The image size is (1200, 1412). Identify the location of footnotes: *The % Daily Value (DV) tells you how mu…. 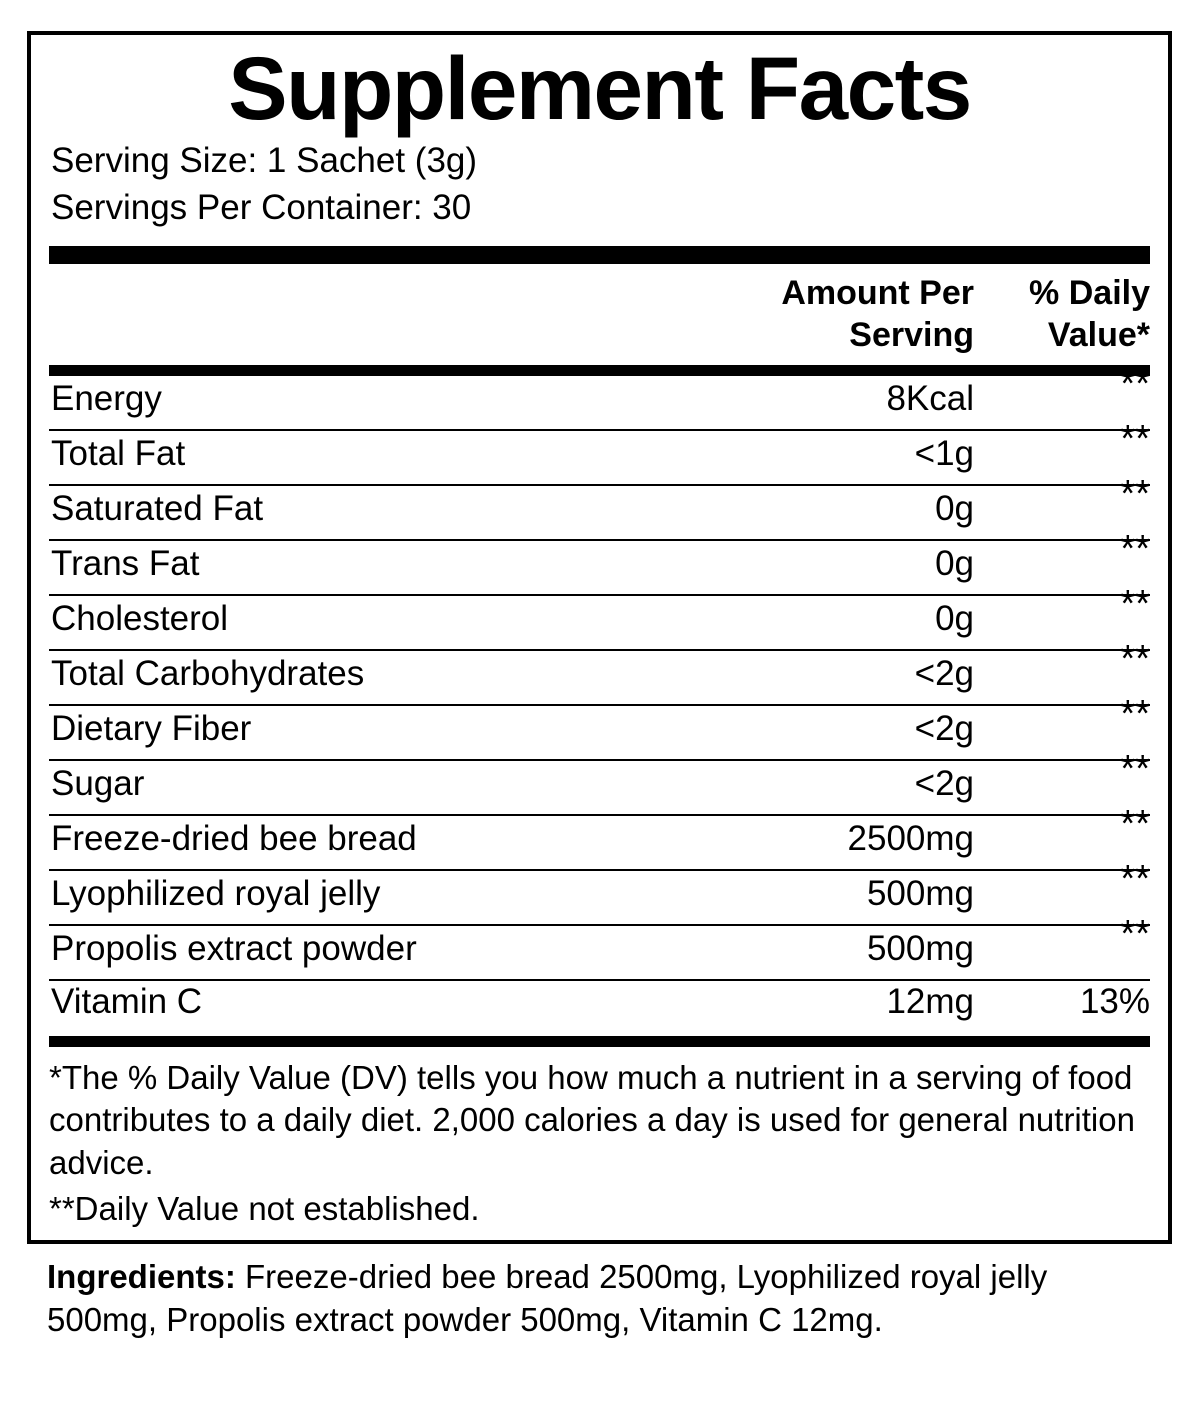
(599, 1143).